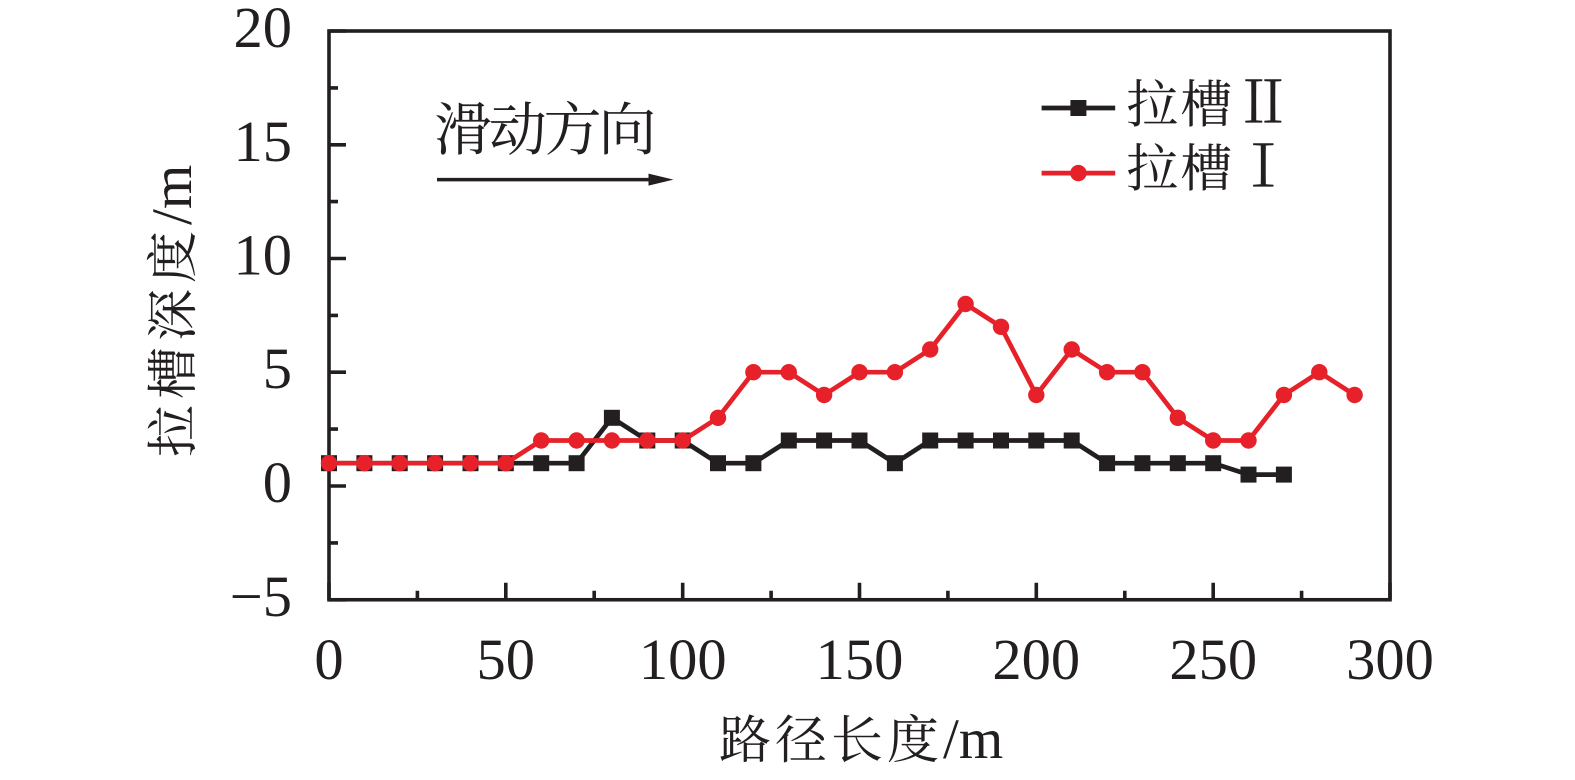 The height and width of the screenshot is (780, 1575). Describe the element at coordinates (263, 30) in the screenshot. I see `svg-text: 20` at that location.